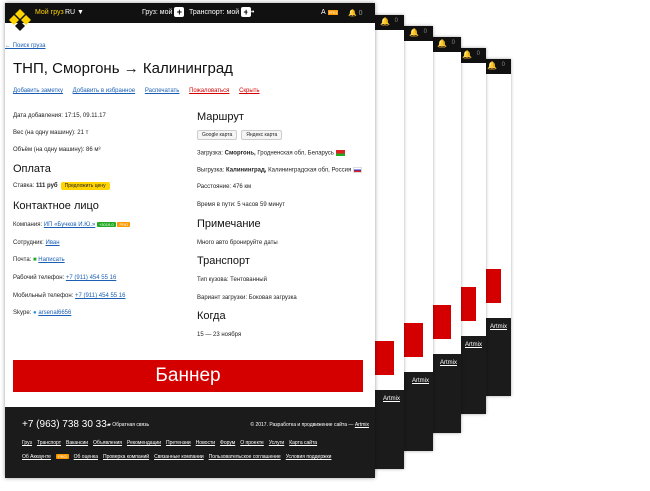 The height and width of the screenshot is (491, 650). Describe the element at coordinates (205, 443) in the screenshot. I see `footer-link: Новости` at that location.